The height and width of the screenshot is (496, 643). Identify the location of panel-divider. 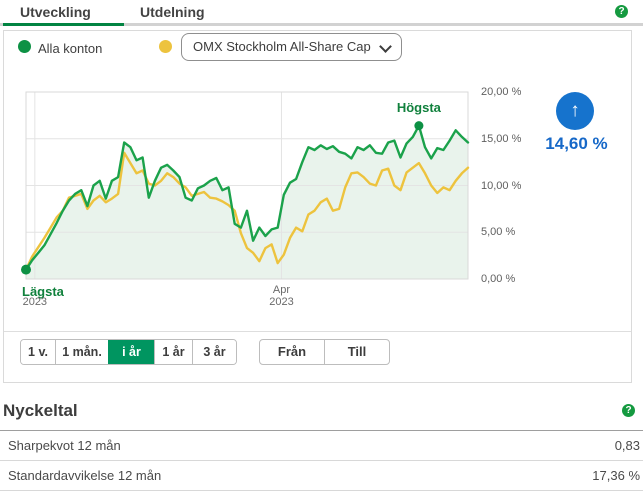
(317, 331).